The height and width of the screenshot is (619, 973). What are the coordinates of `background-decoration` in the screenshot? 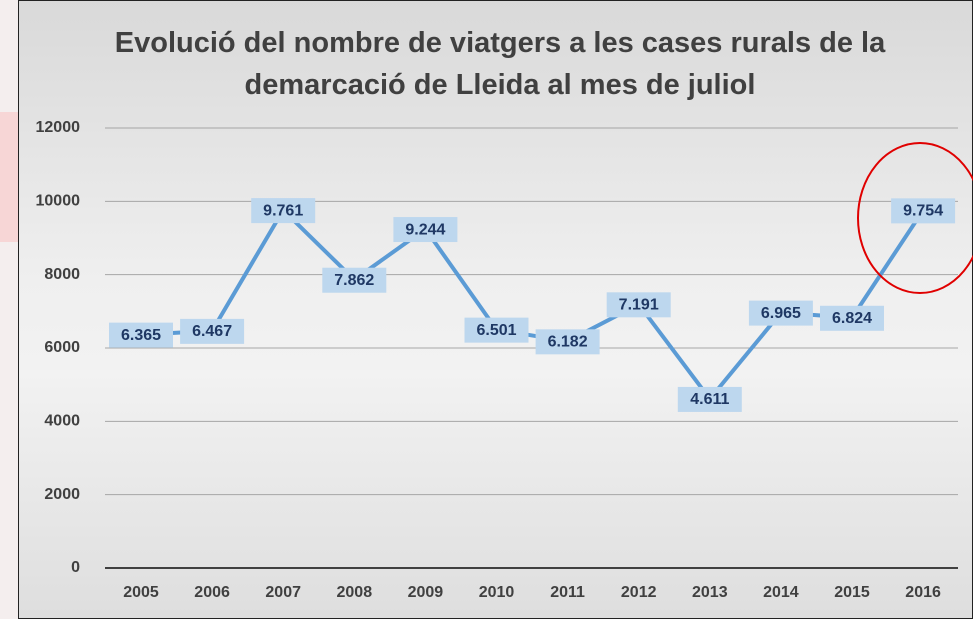 It's located at (11, 177).